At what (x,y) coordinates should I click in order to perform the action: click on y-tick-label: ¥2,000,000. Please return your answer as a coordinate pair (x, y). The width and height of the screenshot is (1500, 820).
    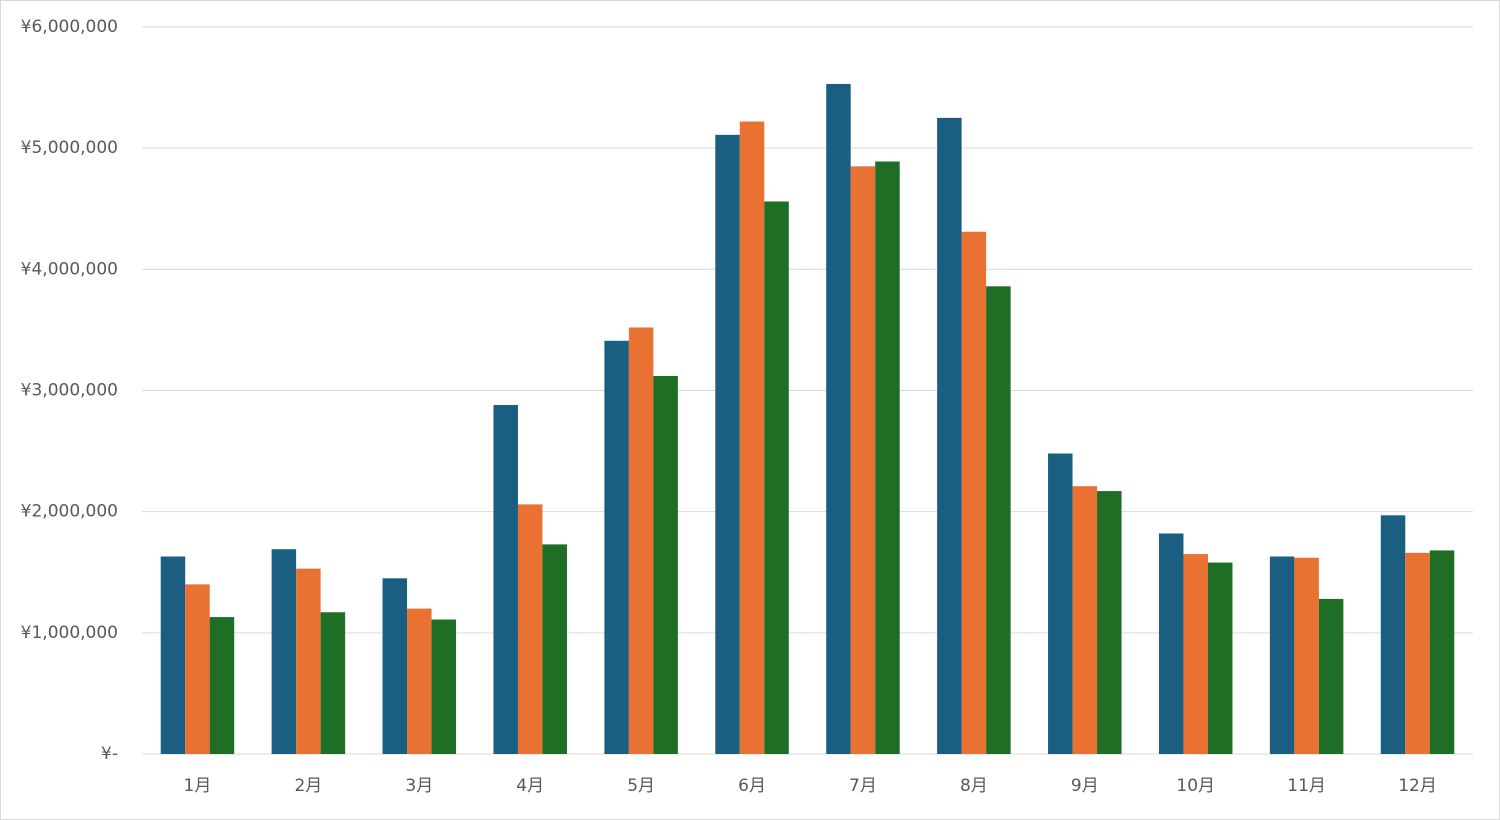
    Looking at the image, I should click on (69, 512).